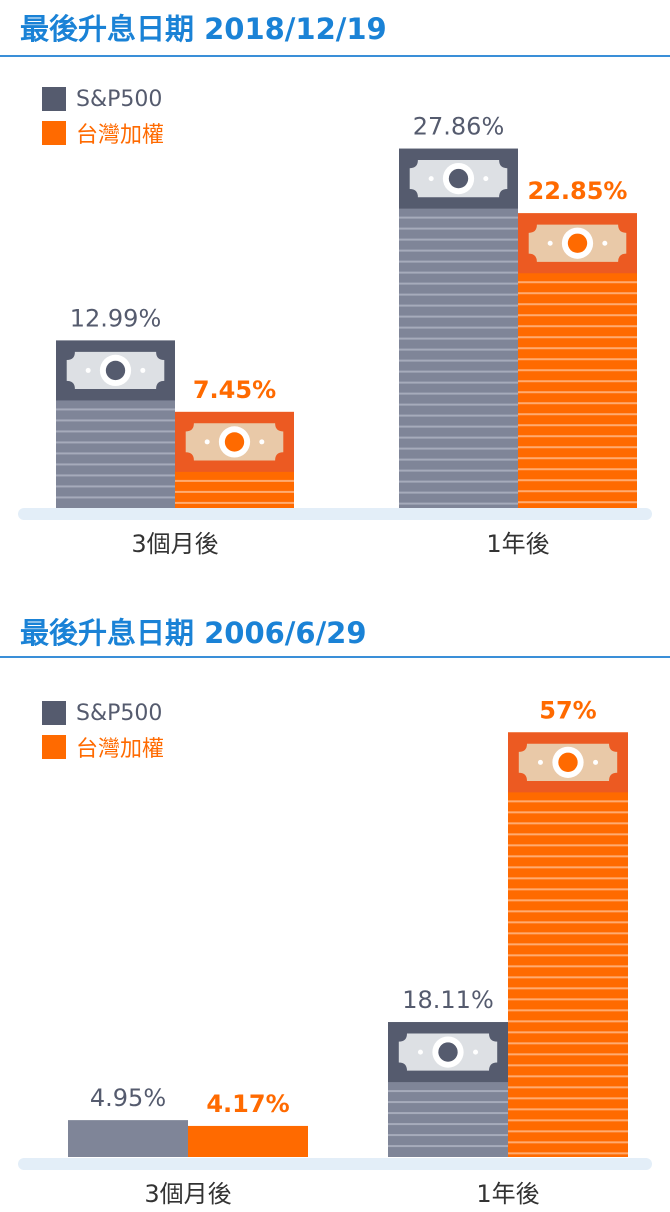  What do you see at coordinates (247, 1104) in the screenshot?
I see `data-label: 4.17%` at bounding box center [247, 1104].